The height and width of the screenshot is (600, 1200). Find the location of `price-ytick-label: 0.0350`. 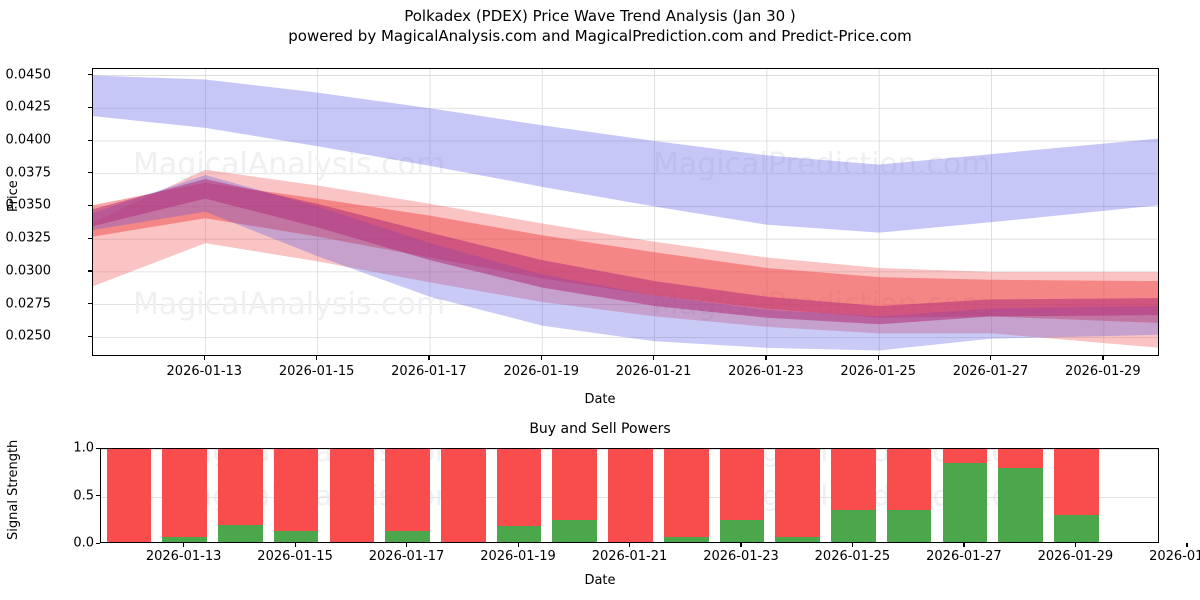

price-ytick-label: 0.0350 is located at coordinates (28, 205).